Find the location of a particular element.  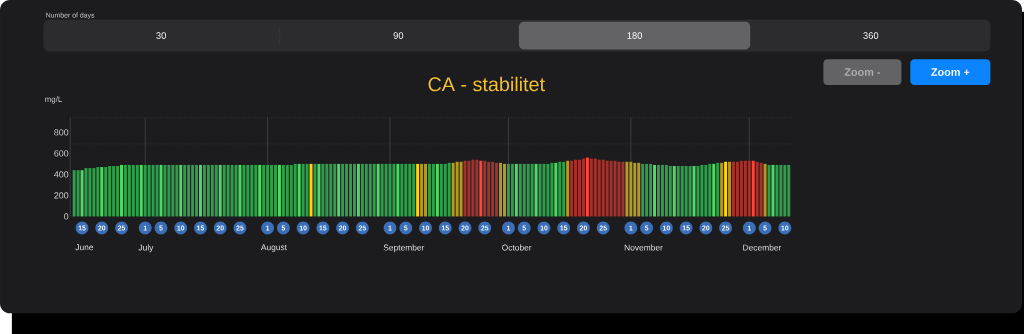

text: August is located at coordinates (273, 248).